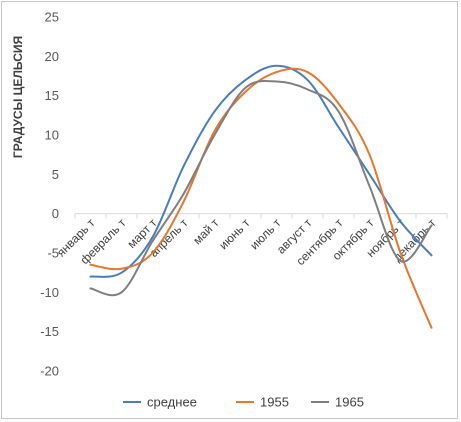 The height and width of the screenshot is (422, 461). Describe the element at coordinates (52, 135) in the screenshot. I see `y-tick-label: 10` at that location.